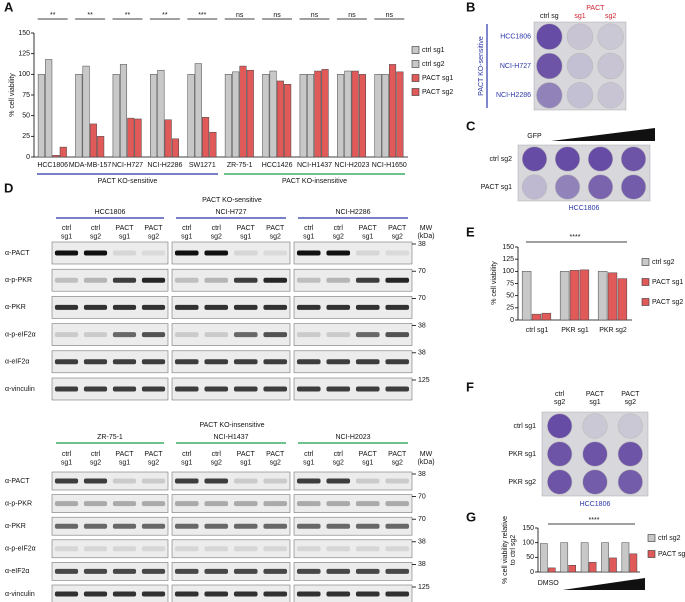  What do you see at coordinates (352, 212) in the screenshot?
I see `cell-line: NCI-H2286` at bounding box center [352, 212].